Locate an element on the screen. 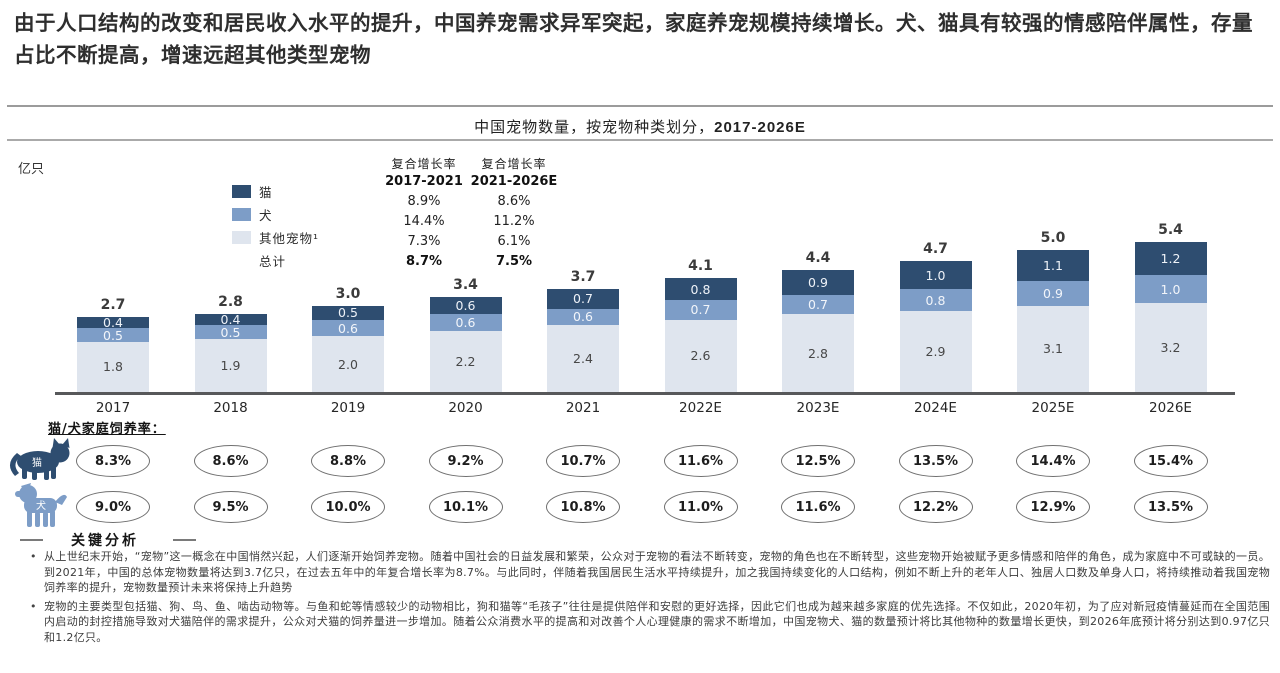  cat-rate-badge: 11.6% is located at coordinates (700, 461).